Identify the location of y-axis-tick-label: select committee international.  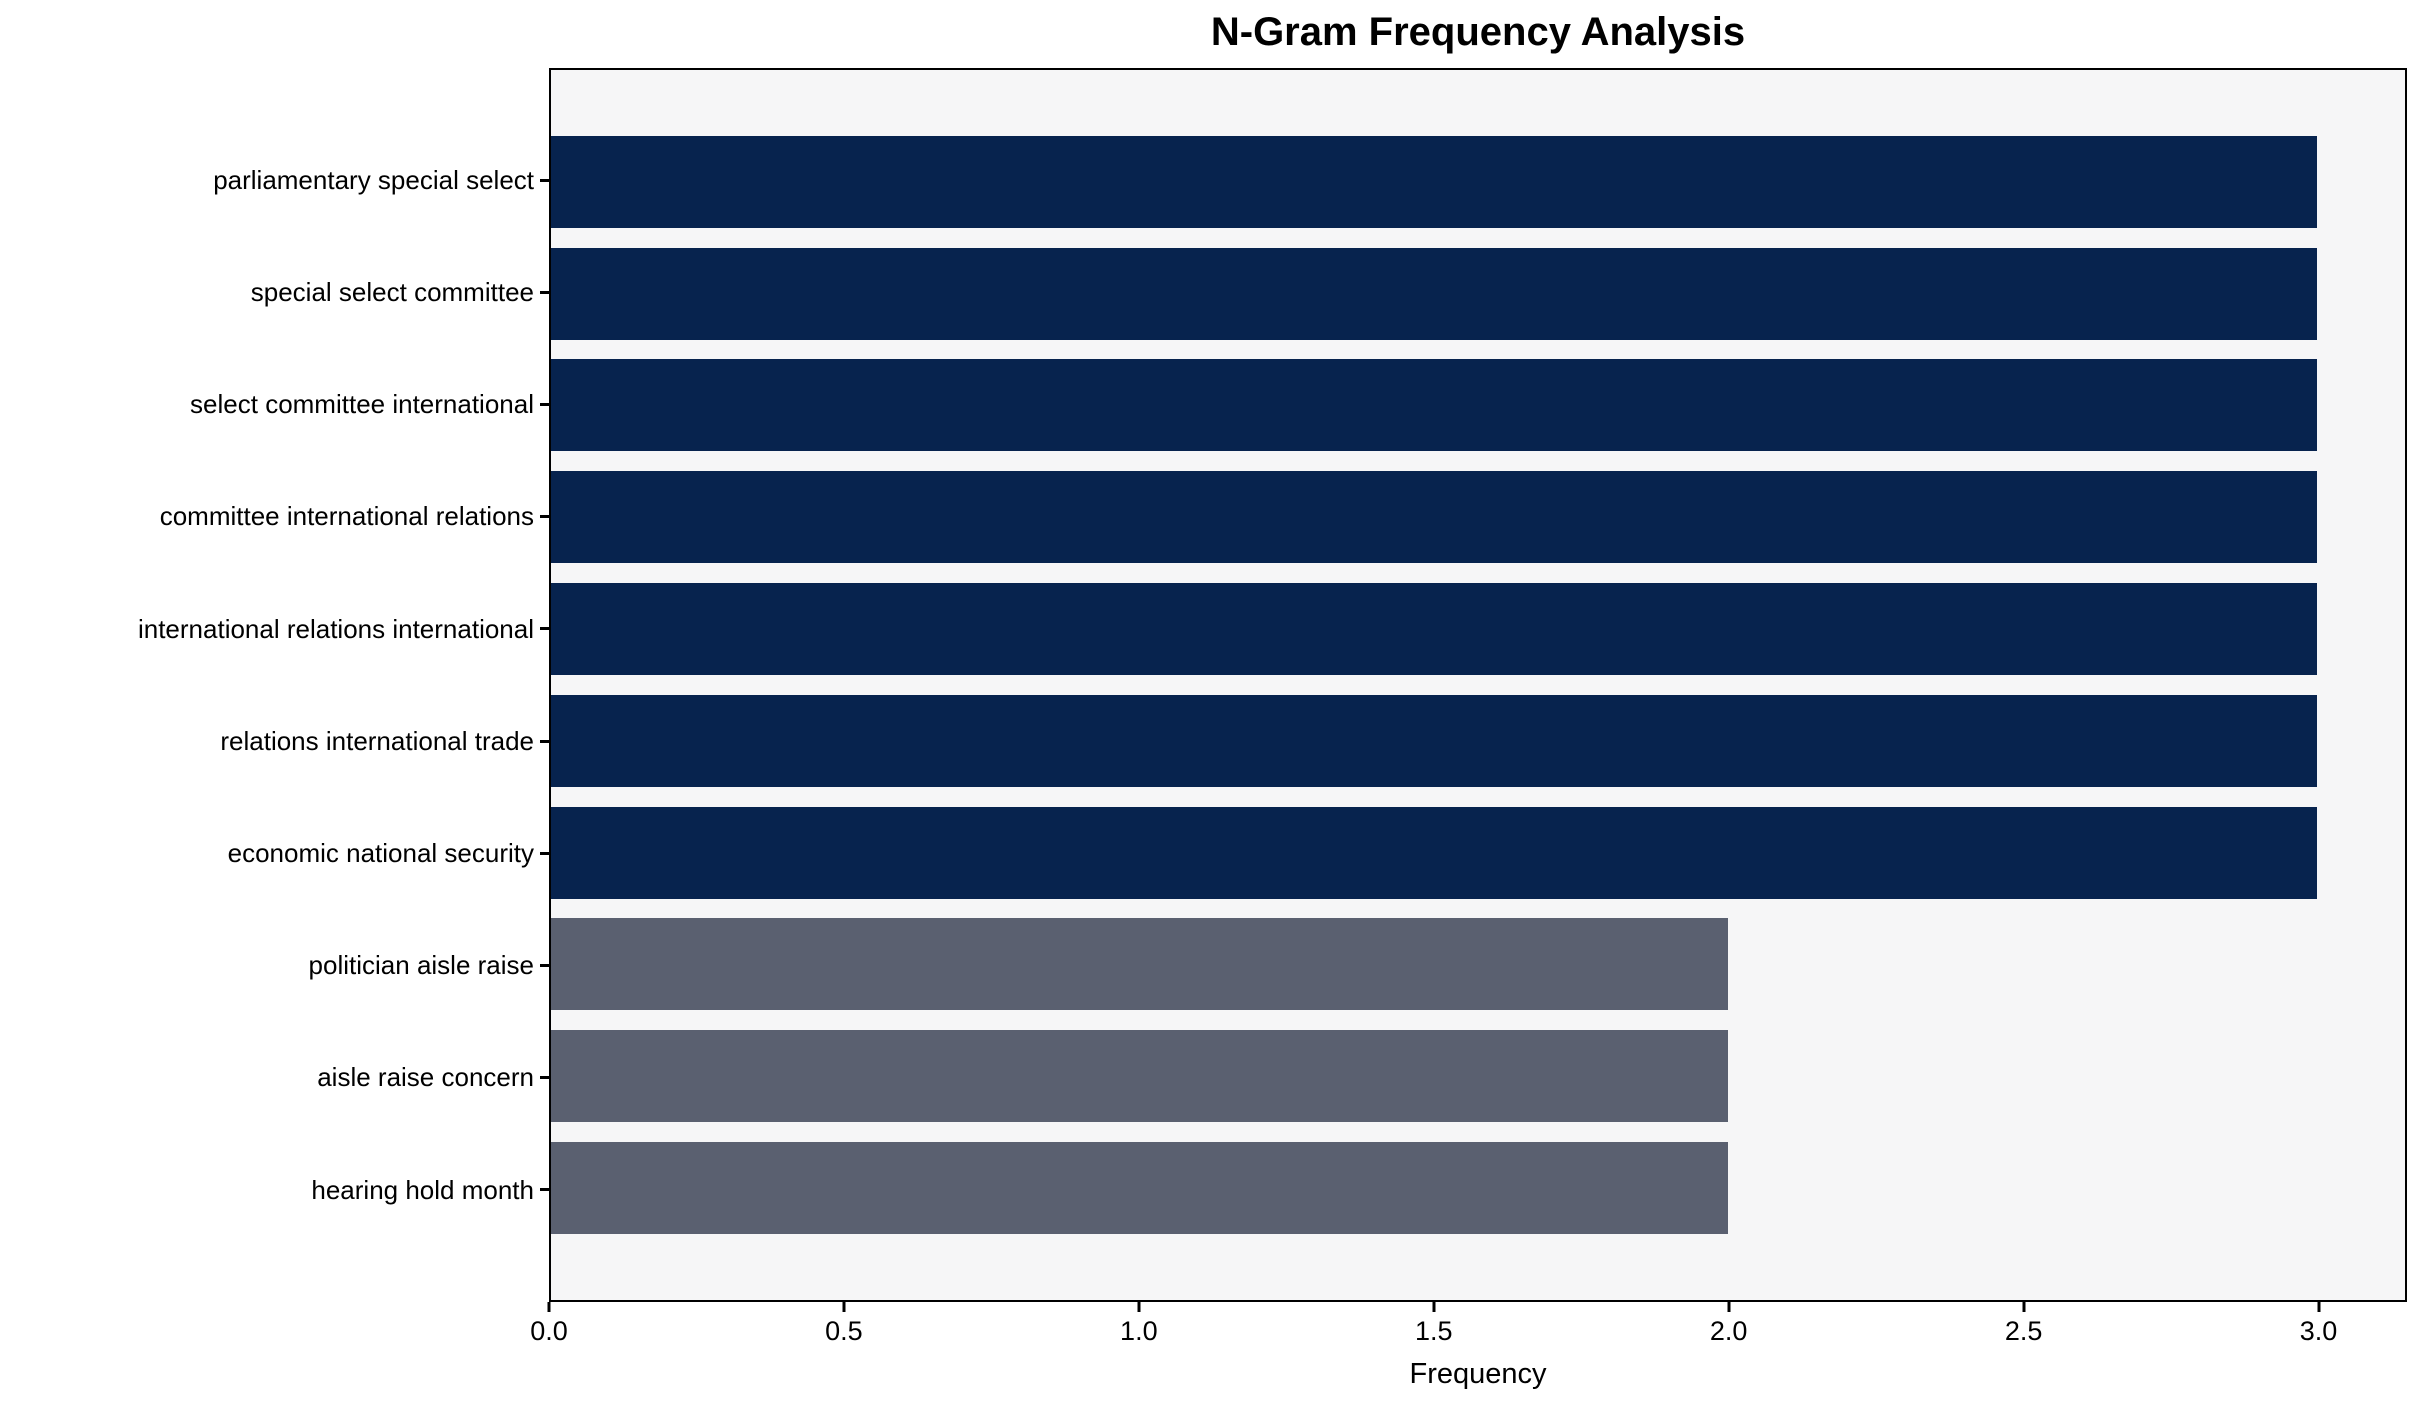
(362, 404).